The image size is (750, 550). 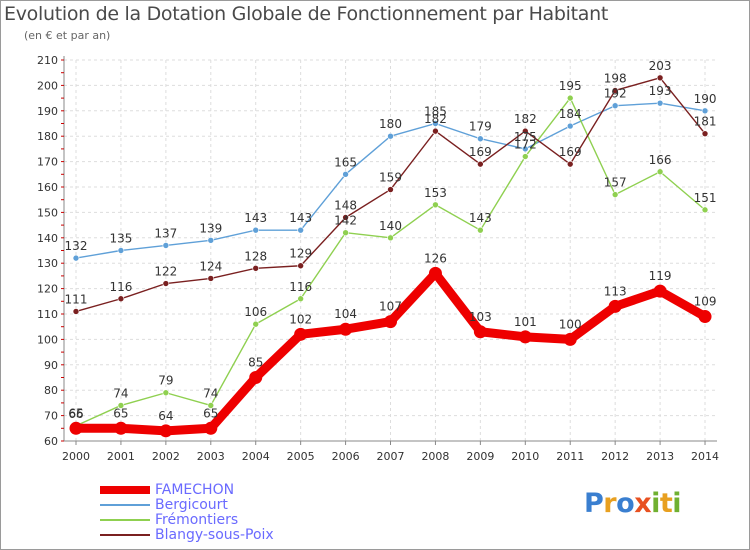 I want to click on data-label-fremontiers-2008: 153, so click(x=435, y=193).